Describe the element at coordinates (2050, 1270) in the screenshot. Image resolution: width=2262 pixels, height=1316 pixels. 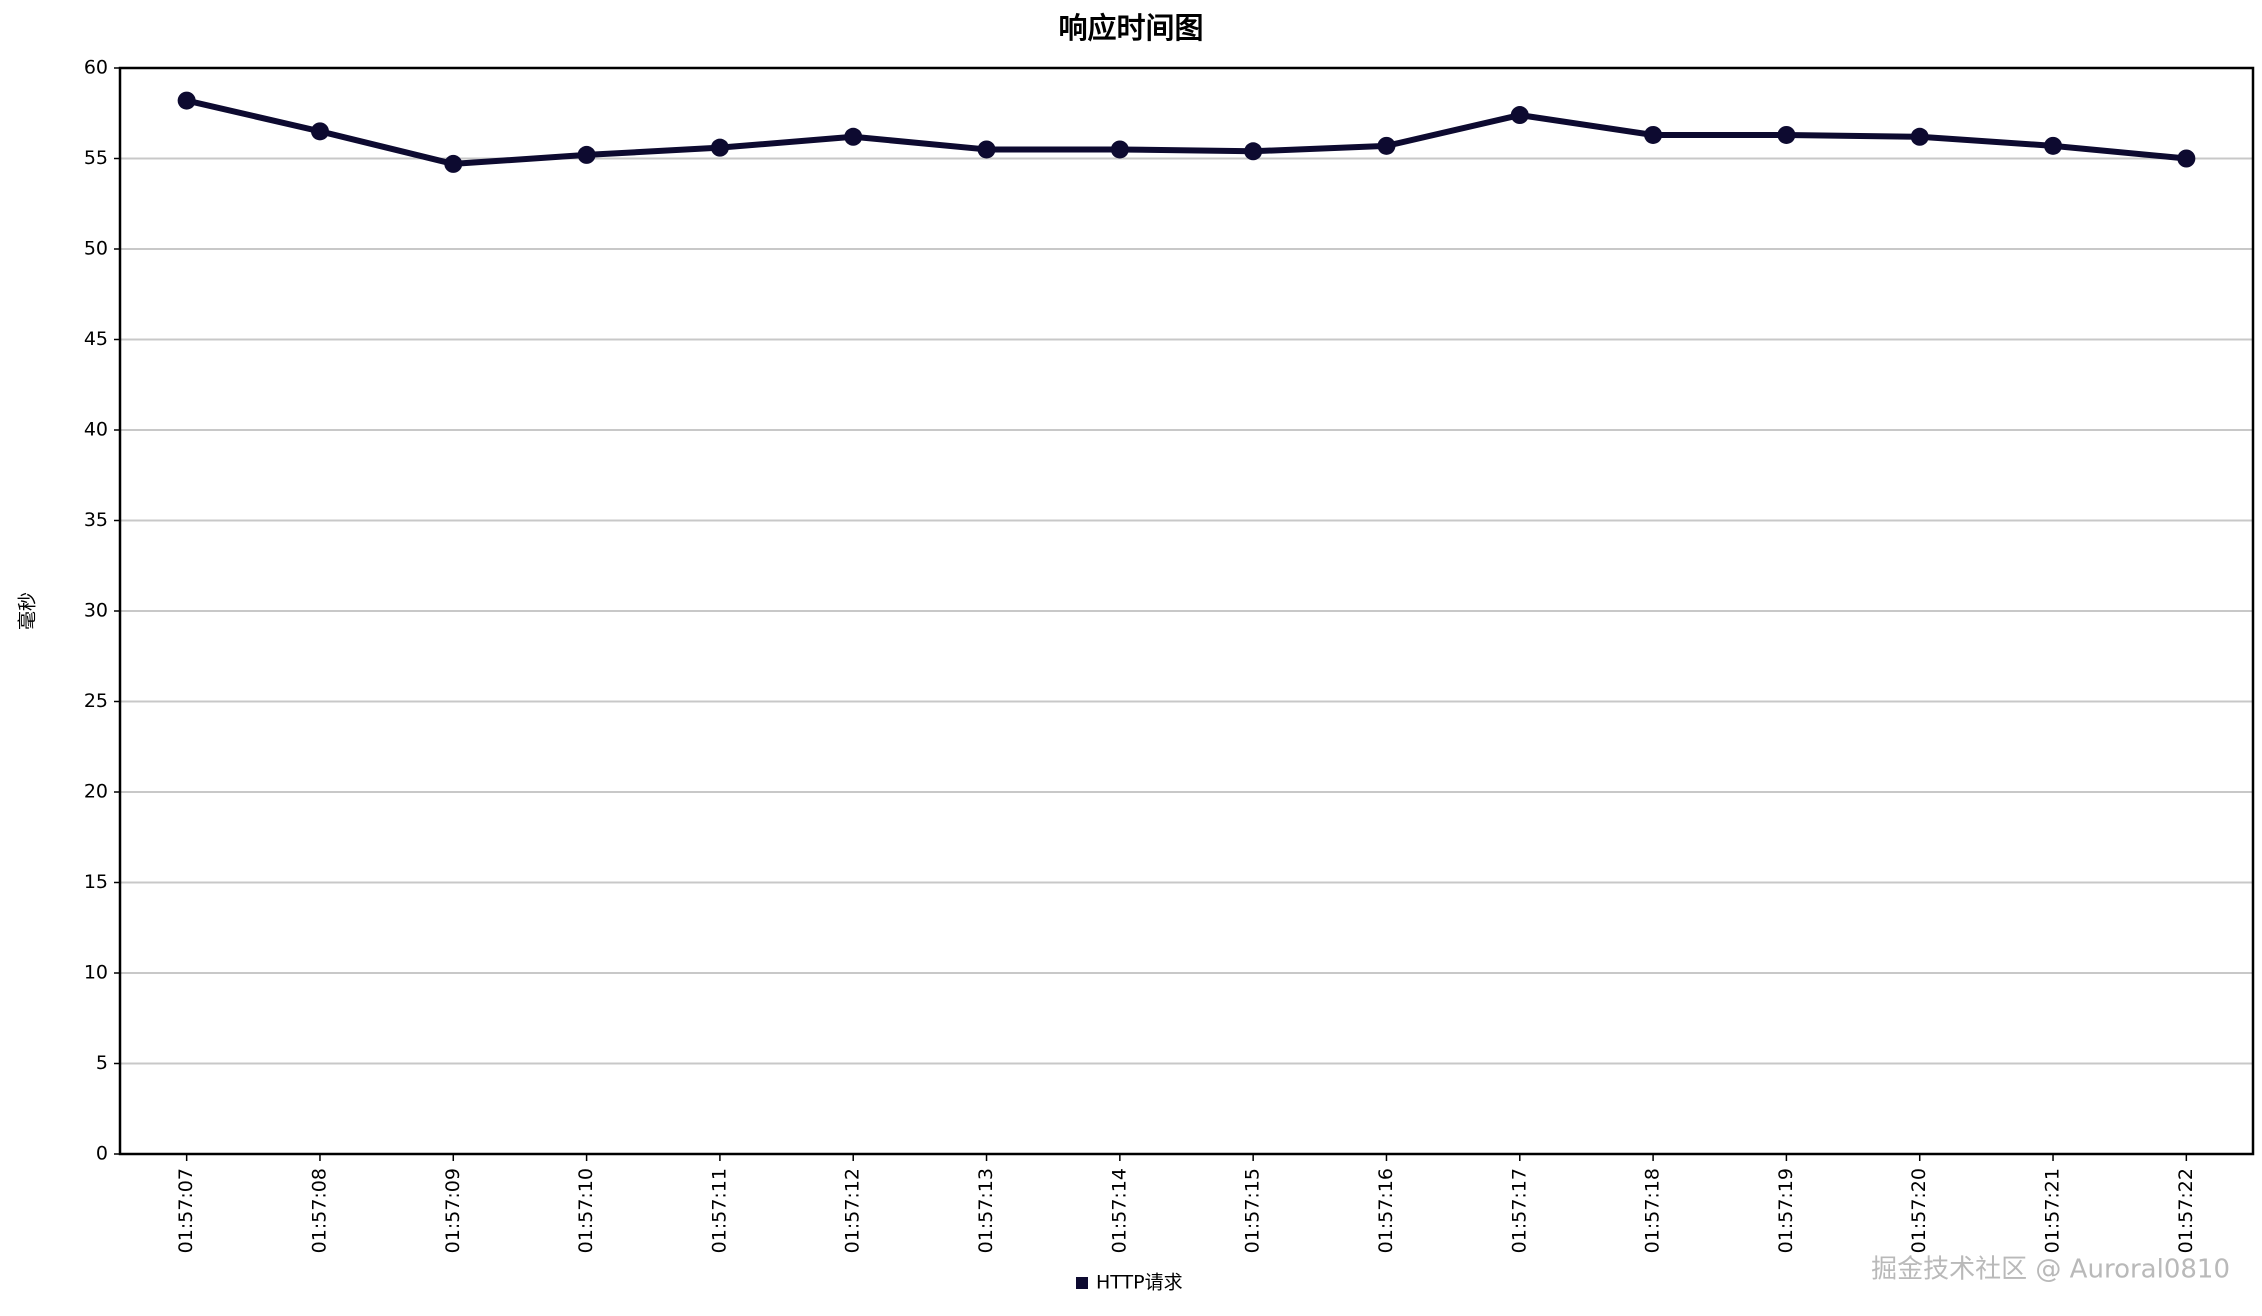
I see `watermark: 掘金技术社区 @ Auroral0810` at that location.